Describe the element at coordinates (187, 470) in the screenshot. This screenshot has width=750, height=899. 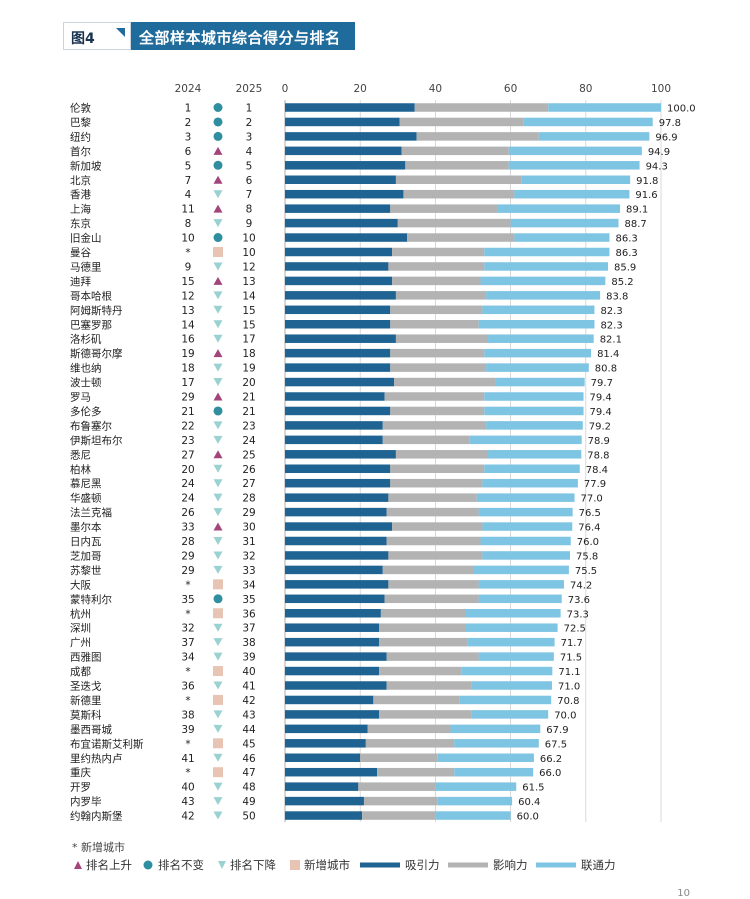
I see `rank-2024: 20` at that location.